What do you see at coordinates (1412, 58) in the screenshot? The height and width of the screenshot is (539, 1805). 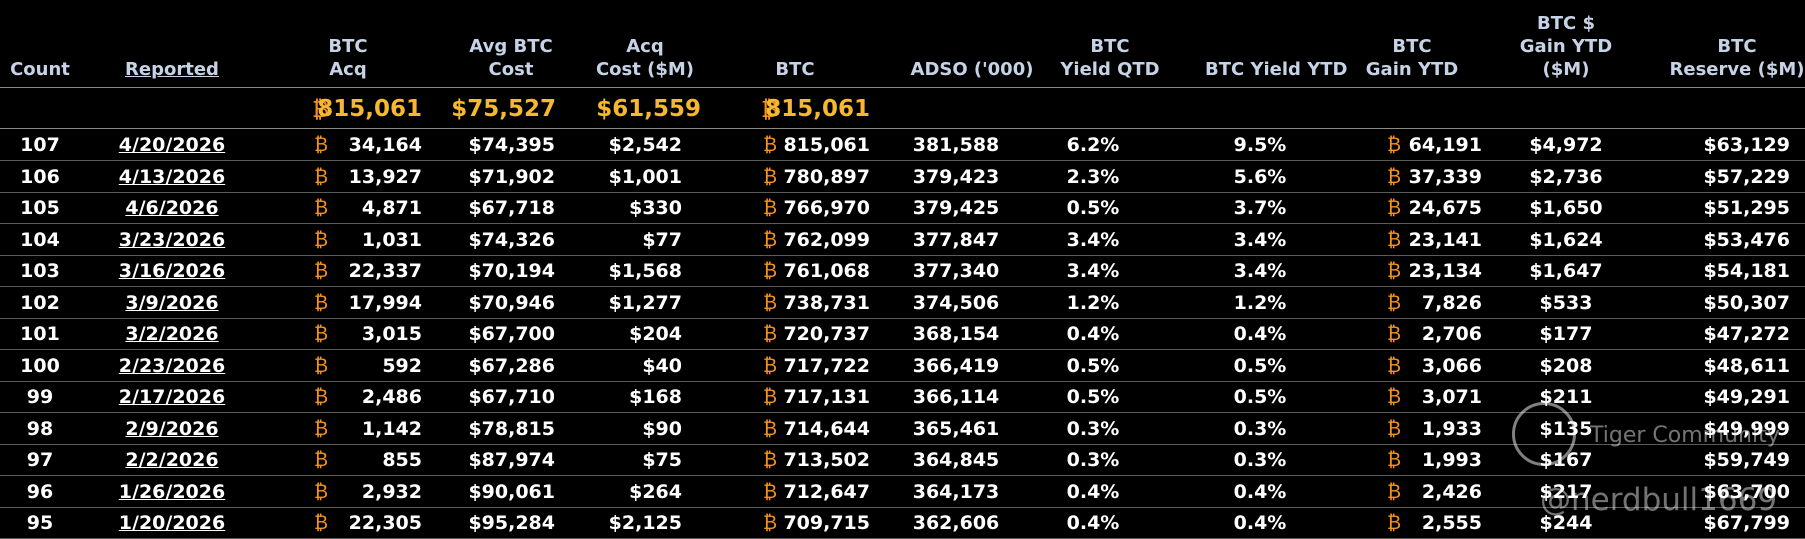 I see `column-header-gain-ytd: BTC Gain YTD` at bounding box center [1412, 58].